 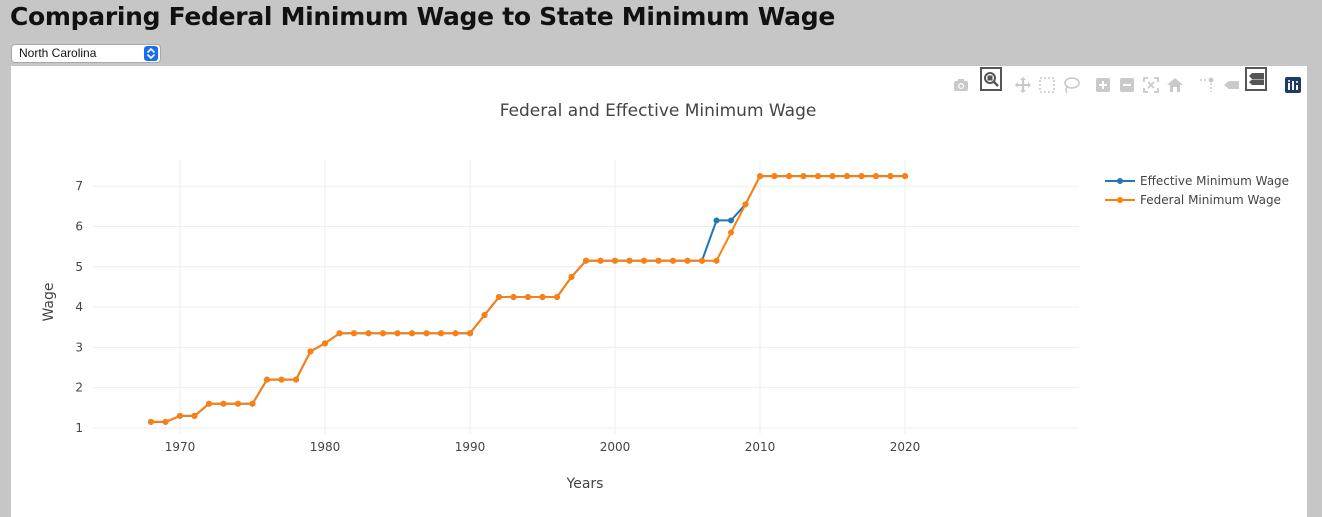 I want to click on zoom-in-icon, so click(x=1103, y=85).